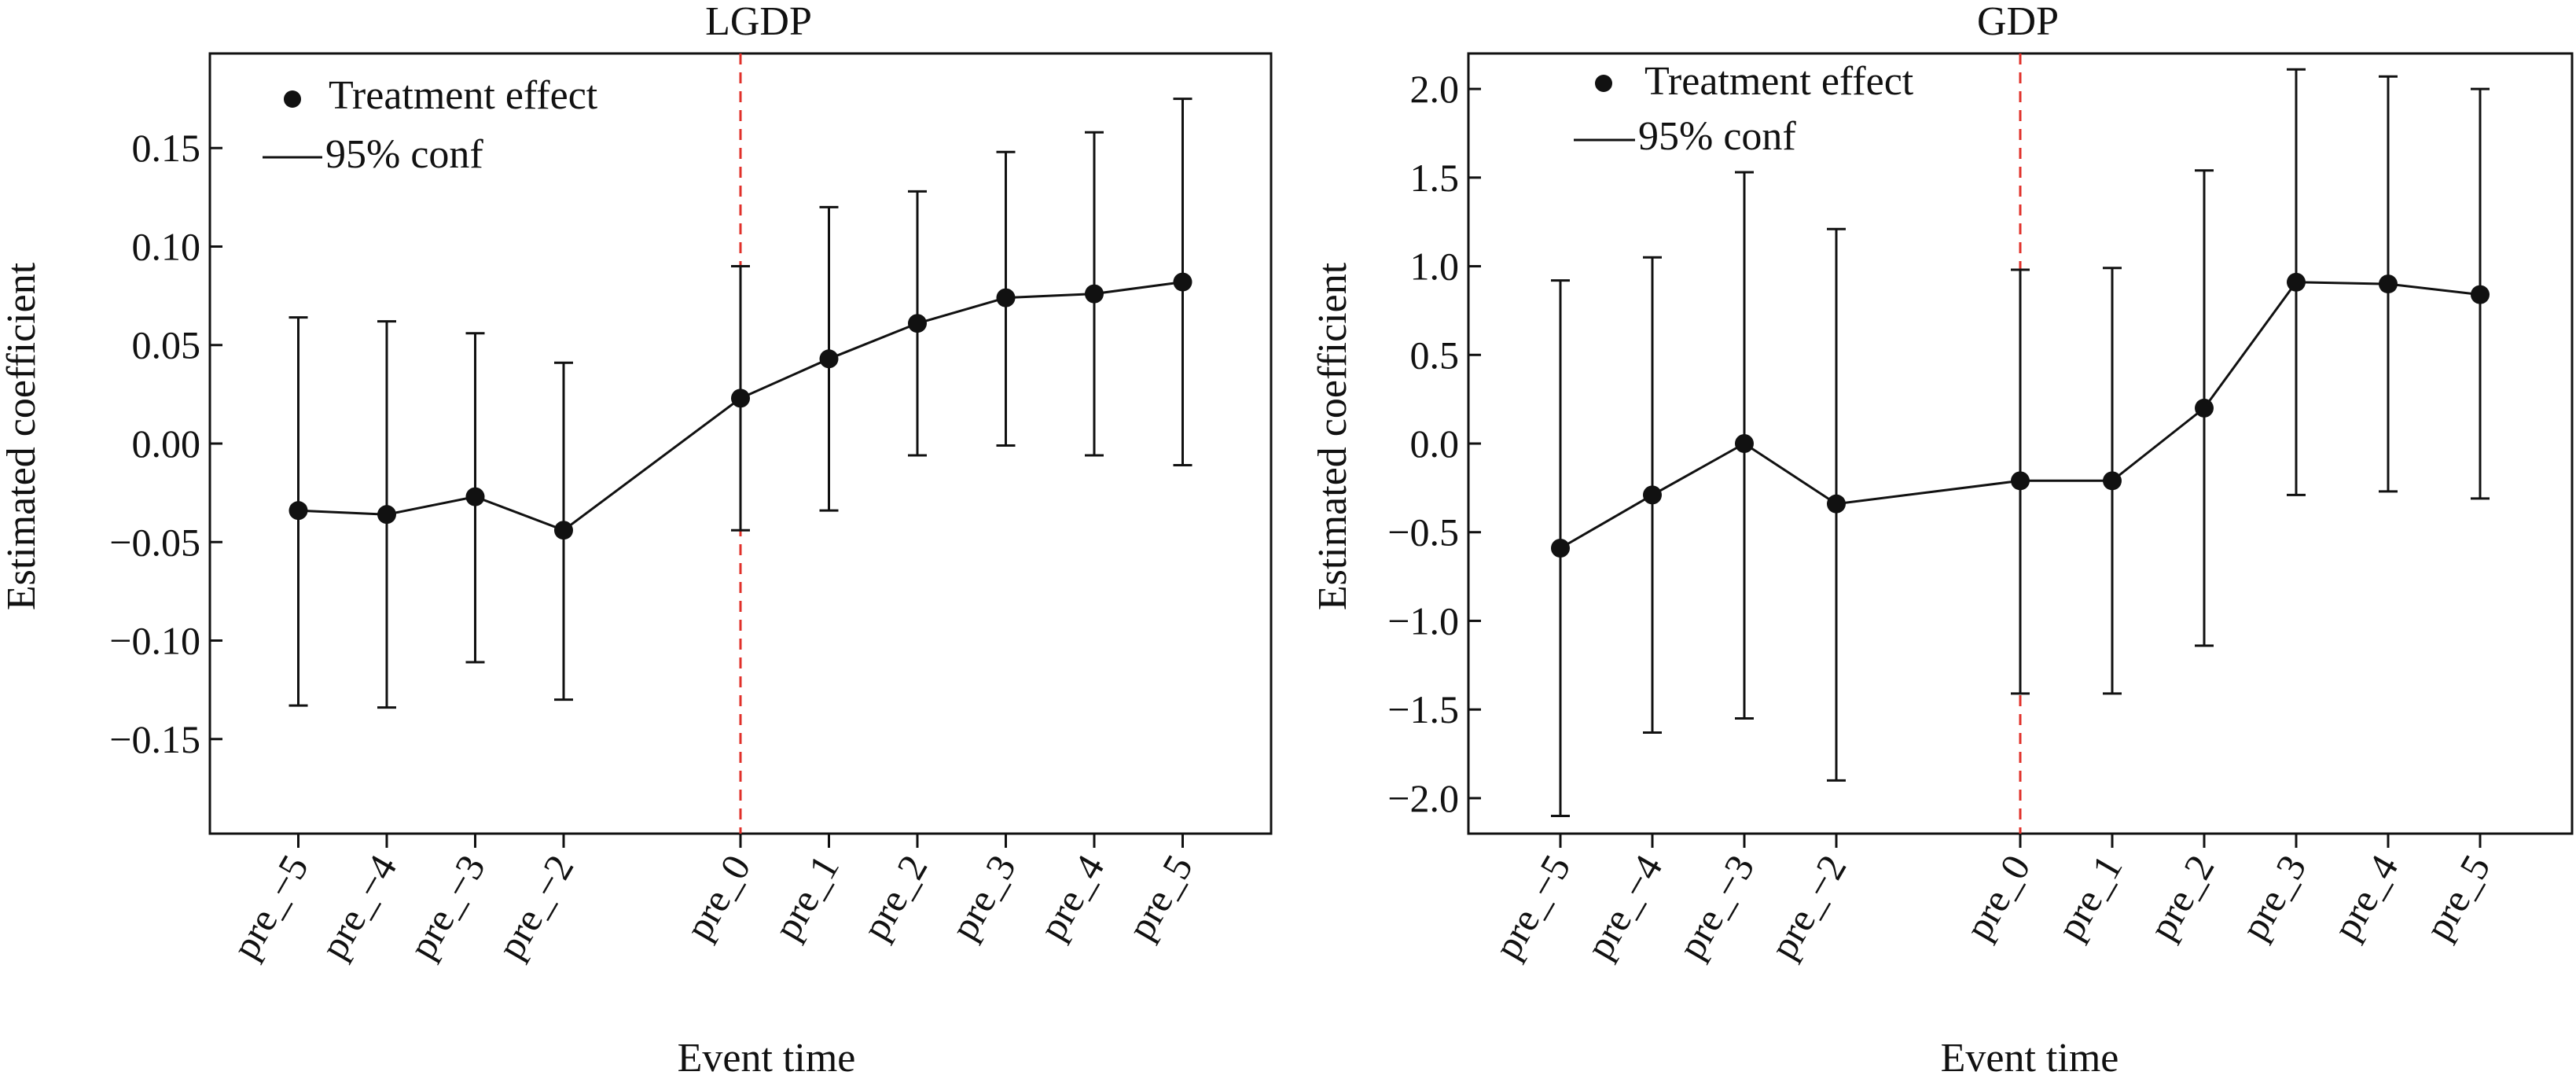 The width and height of the screenshot is (2576, 1079). I want to click on y-tick-label: 0.10, so click(166, 246).